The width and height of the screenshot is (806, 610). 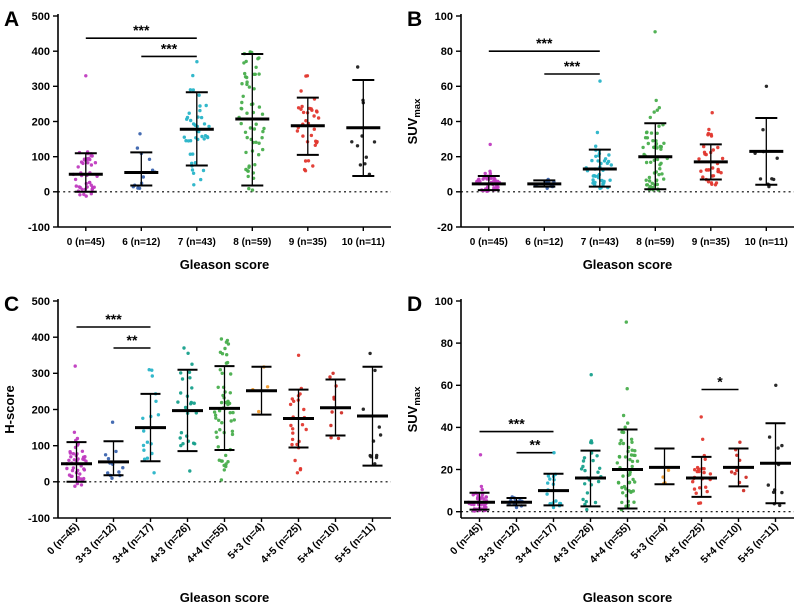 I want to click on svg-text: C, so click(x=11, y=304).